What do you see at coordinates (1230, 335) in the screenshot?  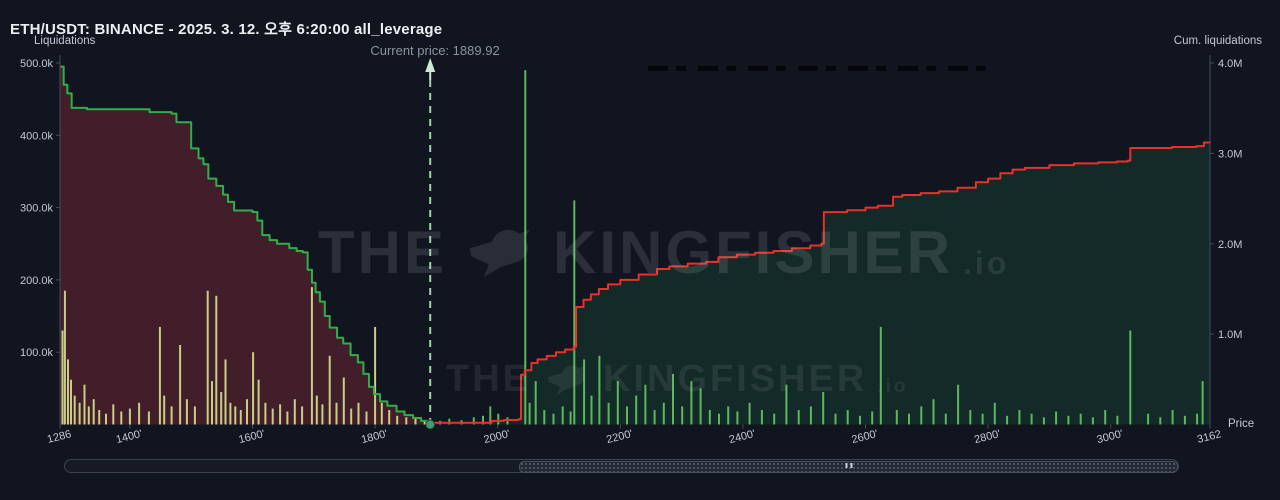 I see `svg-text: 1.0M` at bounding box center [1230, 335].